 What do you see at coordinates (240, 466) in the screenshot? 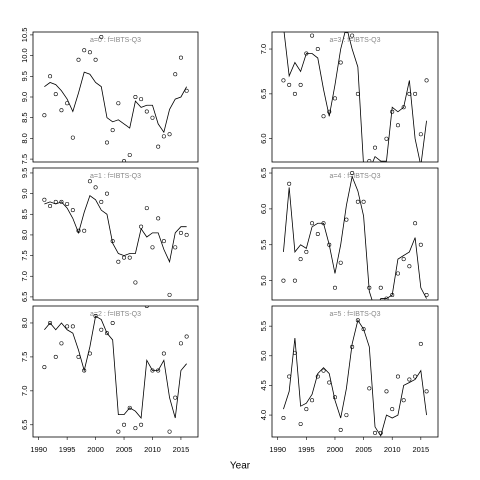
I see `x-axis-label: Year` at bounding box center [240, 466].